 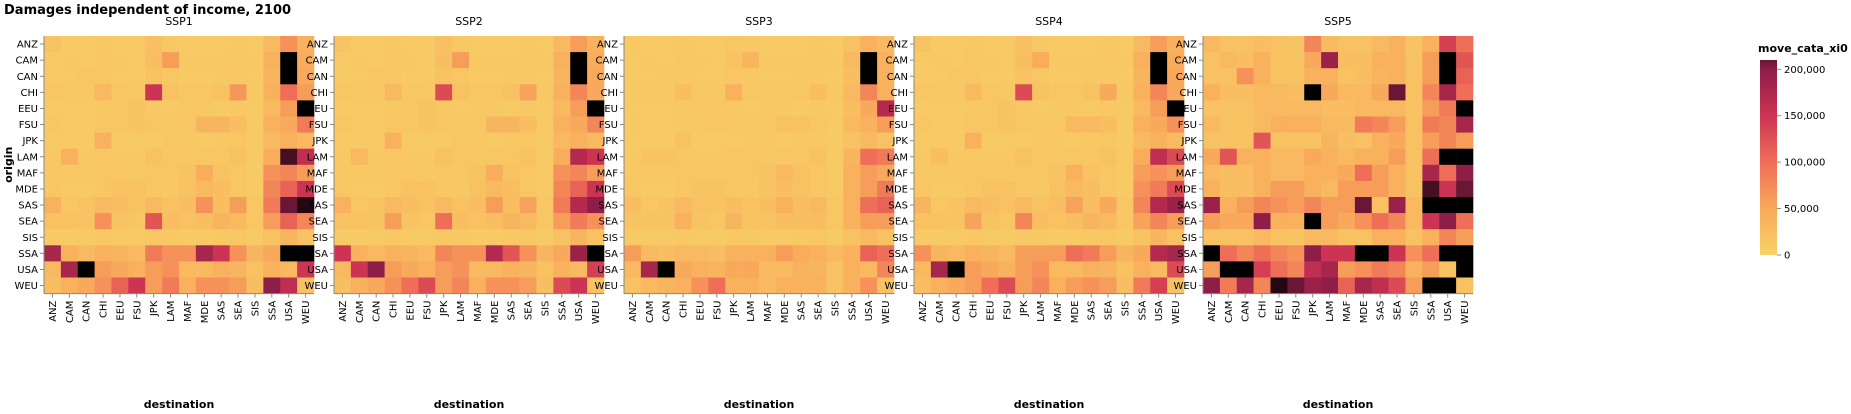 What do you see at coordinates (239, 310) in the screenshot?
I see `x-tick-label: SEA` at bounding box center [239, 310].